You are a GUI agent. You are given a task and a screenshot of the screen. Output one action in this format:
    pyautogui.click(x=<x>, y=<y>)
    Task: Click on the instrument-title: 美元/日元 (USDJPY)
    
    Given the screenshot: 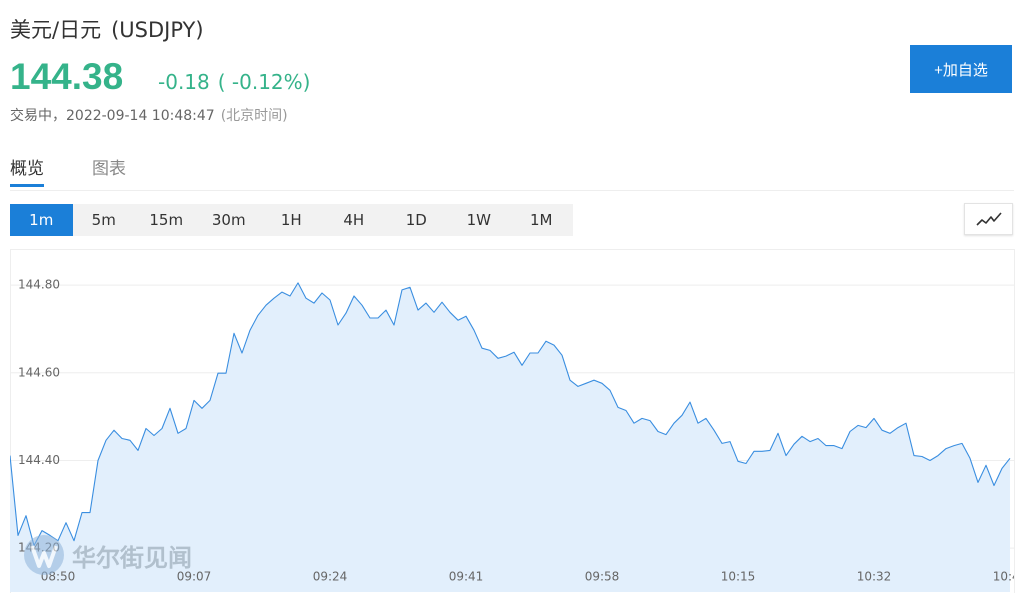 What is the action you would take?
    pyautogui.click(x=107, y=29)
    